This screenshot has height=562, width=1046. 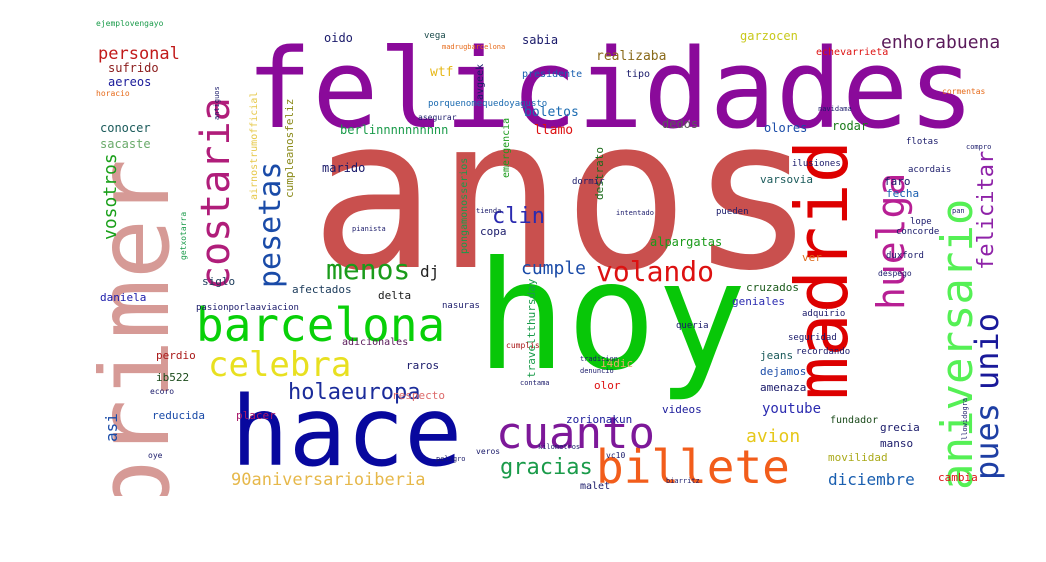 I want to click on word-compro: compro, so click(x=979, y=147).